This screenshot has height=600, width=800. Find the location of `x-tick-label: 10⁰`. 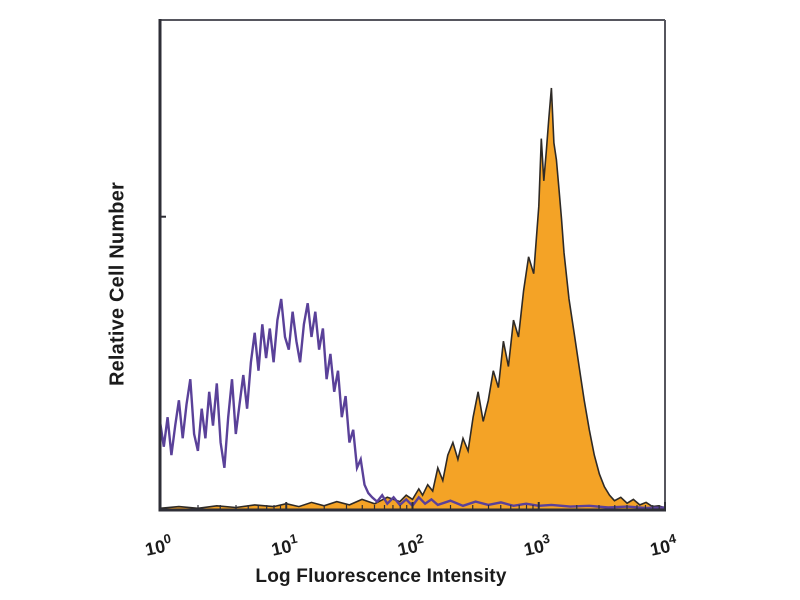

x-tick-label: 10⁰ is located at coordinates (159, 545).